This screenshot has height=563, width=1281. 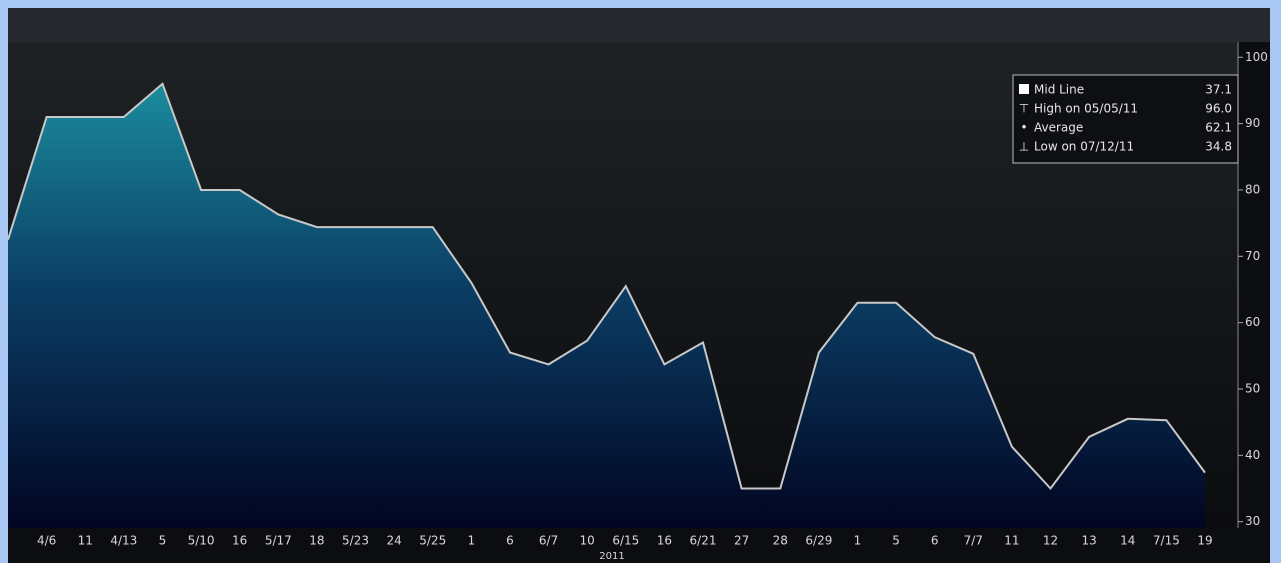 What do you see at coordinates (1218, 109) in the screenshot?
I see `legend-value: 96.0` at bounding box center [1218, 109].